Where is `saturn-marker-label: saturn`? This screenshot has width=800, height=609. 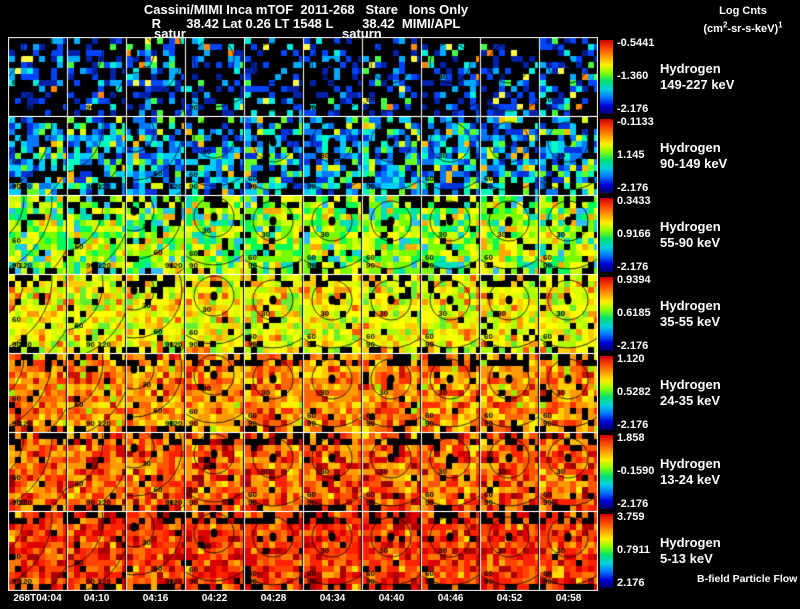
saturn-marker-label: saturn is located at coordinates (362, 33).